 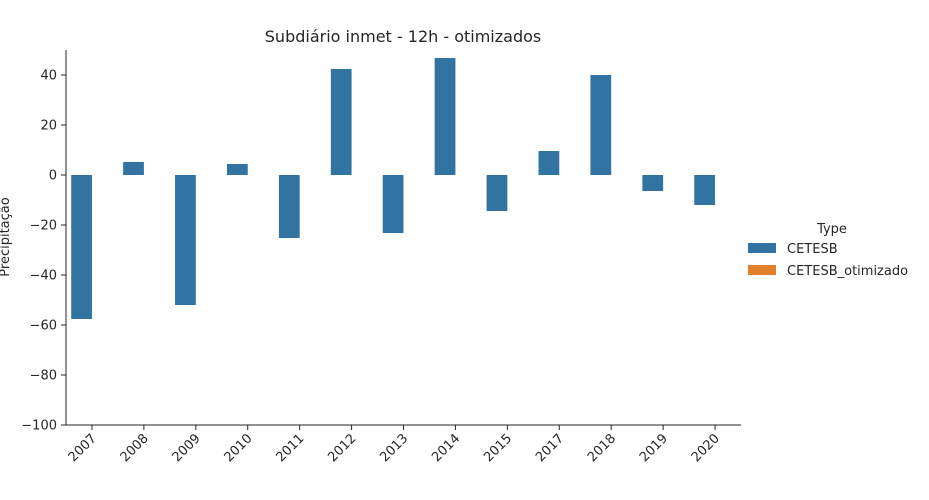 I want to click on y-tick-label: −20, so click(x=43, y=226).